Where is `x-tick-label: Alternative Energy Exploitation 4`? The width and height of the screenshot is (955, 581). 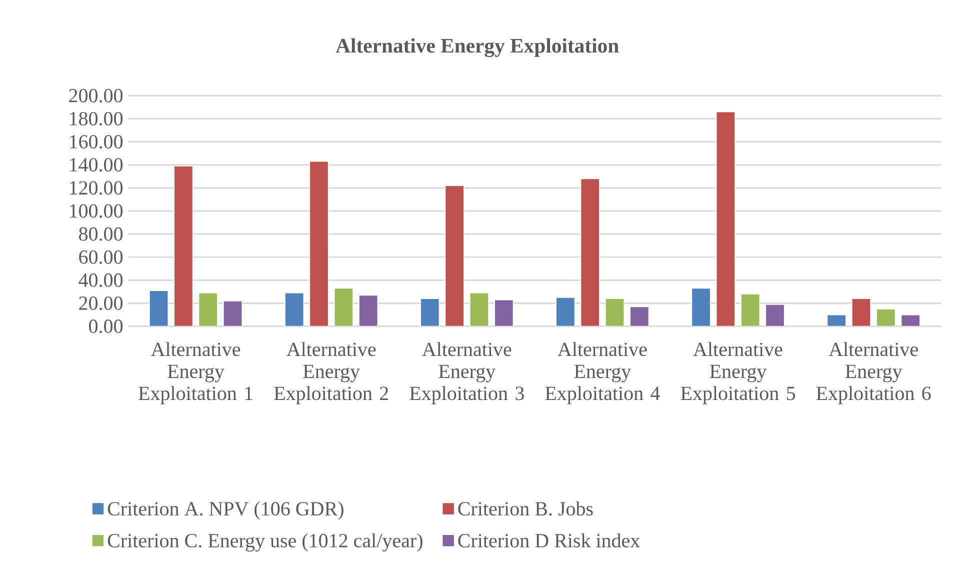 x-tick-label: Alternative Energy Exploitation 4 is located at coordinates (602, 373).